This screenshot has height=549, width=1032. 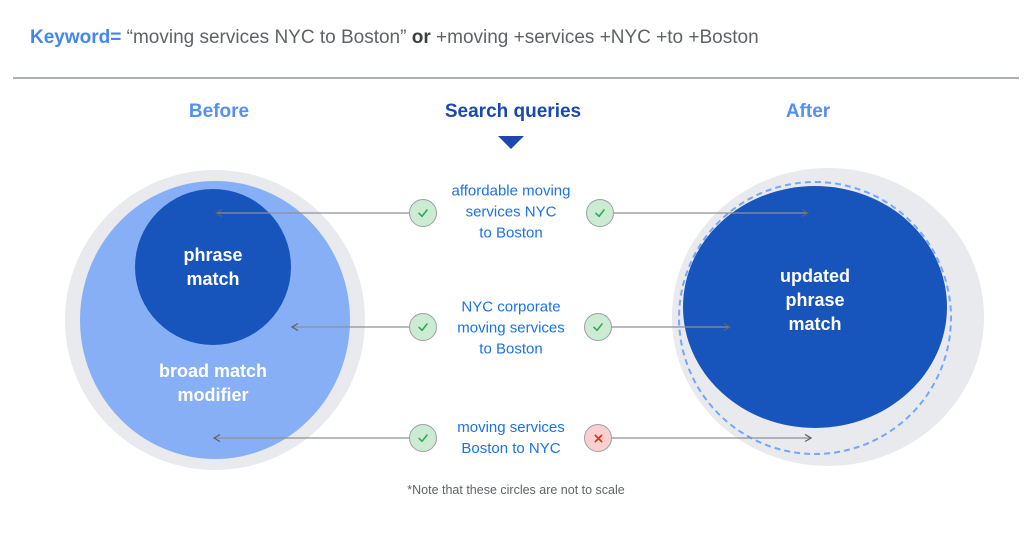 What do you see at coordinates (213, 383) in the screenshot?
I see `broad-match-modifier-label: broad match modifier` at bounding box center [213, 383].